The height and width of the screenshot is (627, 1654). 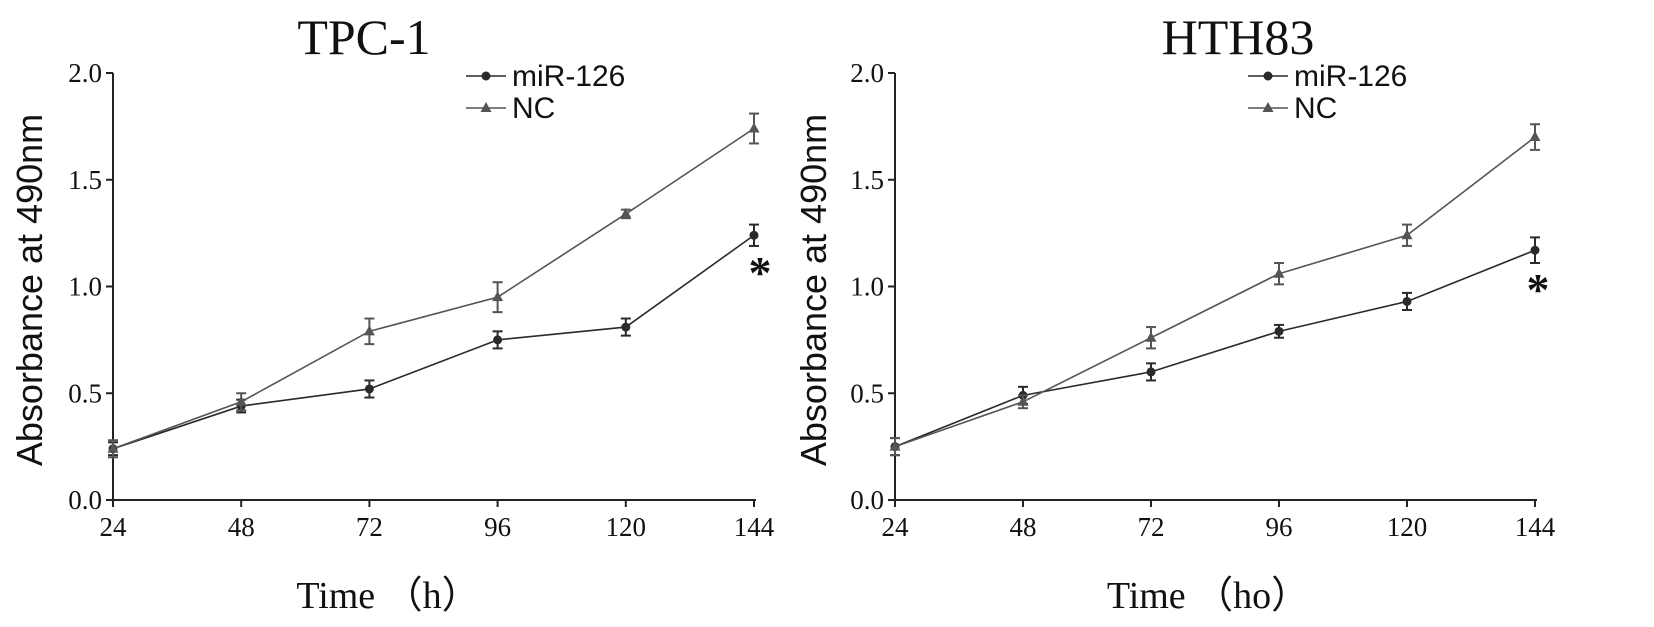 I want to click on x-axis-label: Time （h）, so click(x=387, y=596).